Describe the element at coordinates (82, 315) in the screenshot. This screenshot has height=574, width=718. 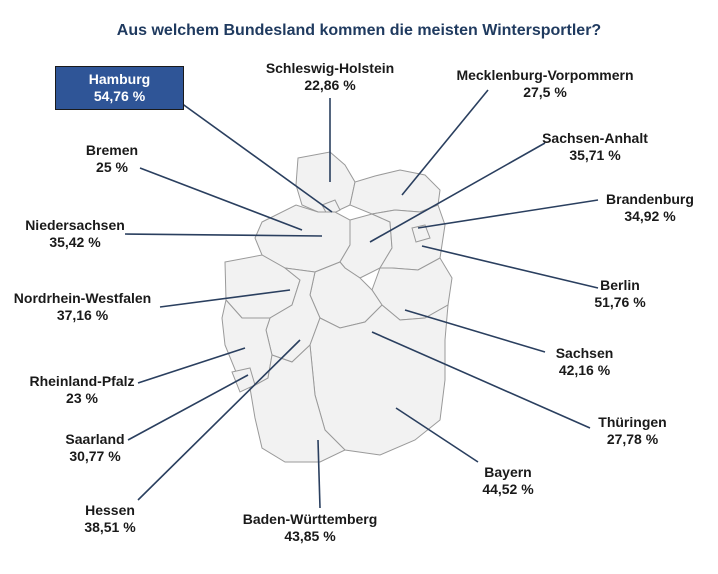
I see `label-value: 37,16 %` at that location.